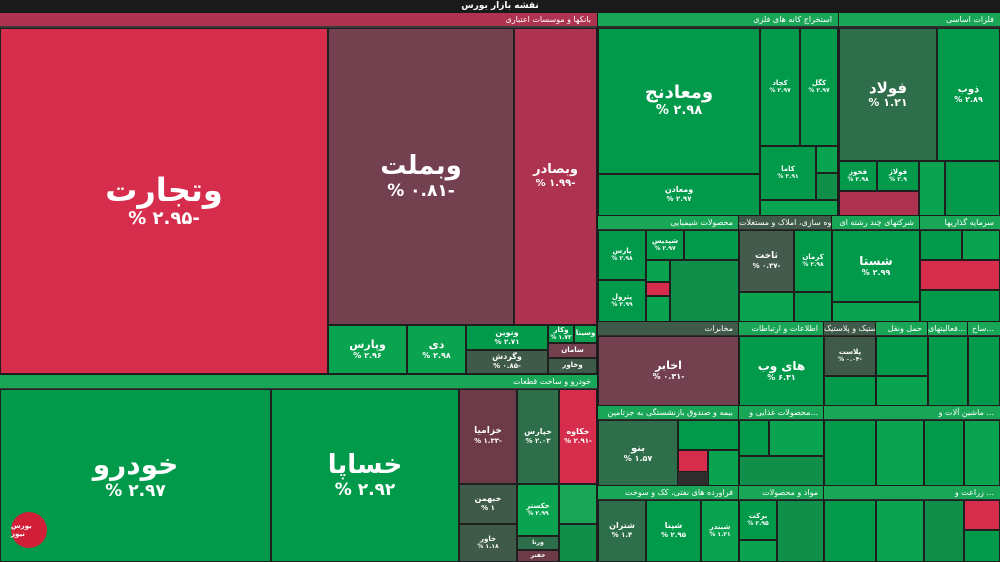 The width and height of the screenshot is (1000, 562). What do you see at coordinates (488, 504) in the screenshot?
I see `tile-khbahman: خبهمن ۱ %` at bounding box center [488, 504].